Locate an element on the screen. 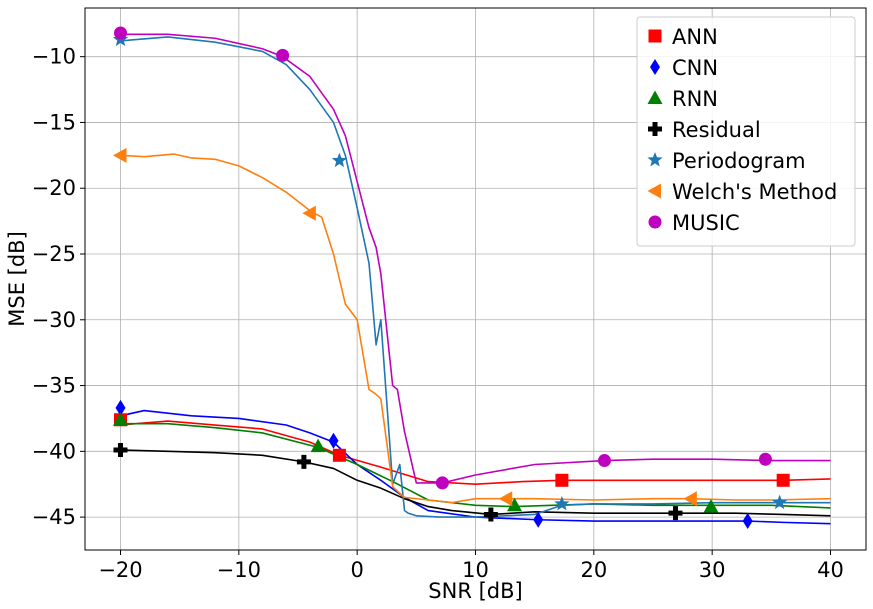 This screenshot has width=873, height=609. legend-label-rnn: RNN is located at coordinates (695, 99).